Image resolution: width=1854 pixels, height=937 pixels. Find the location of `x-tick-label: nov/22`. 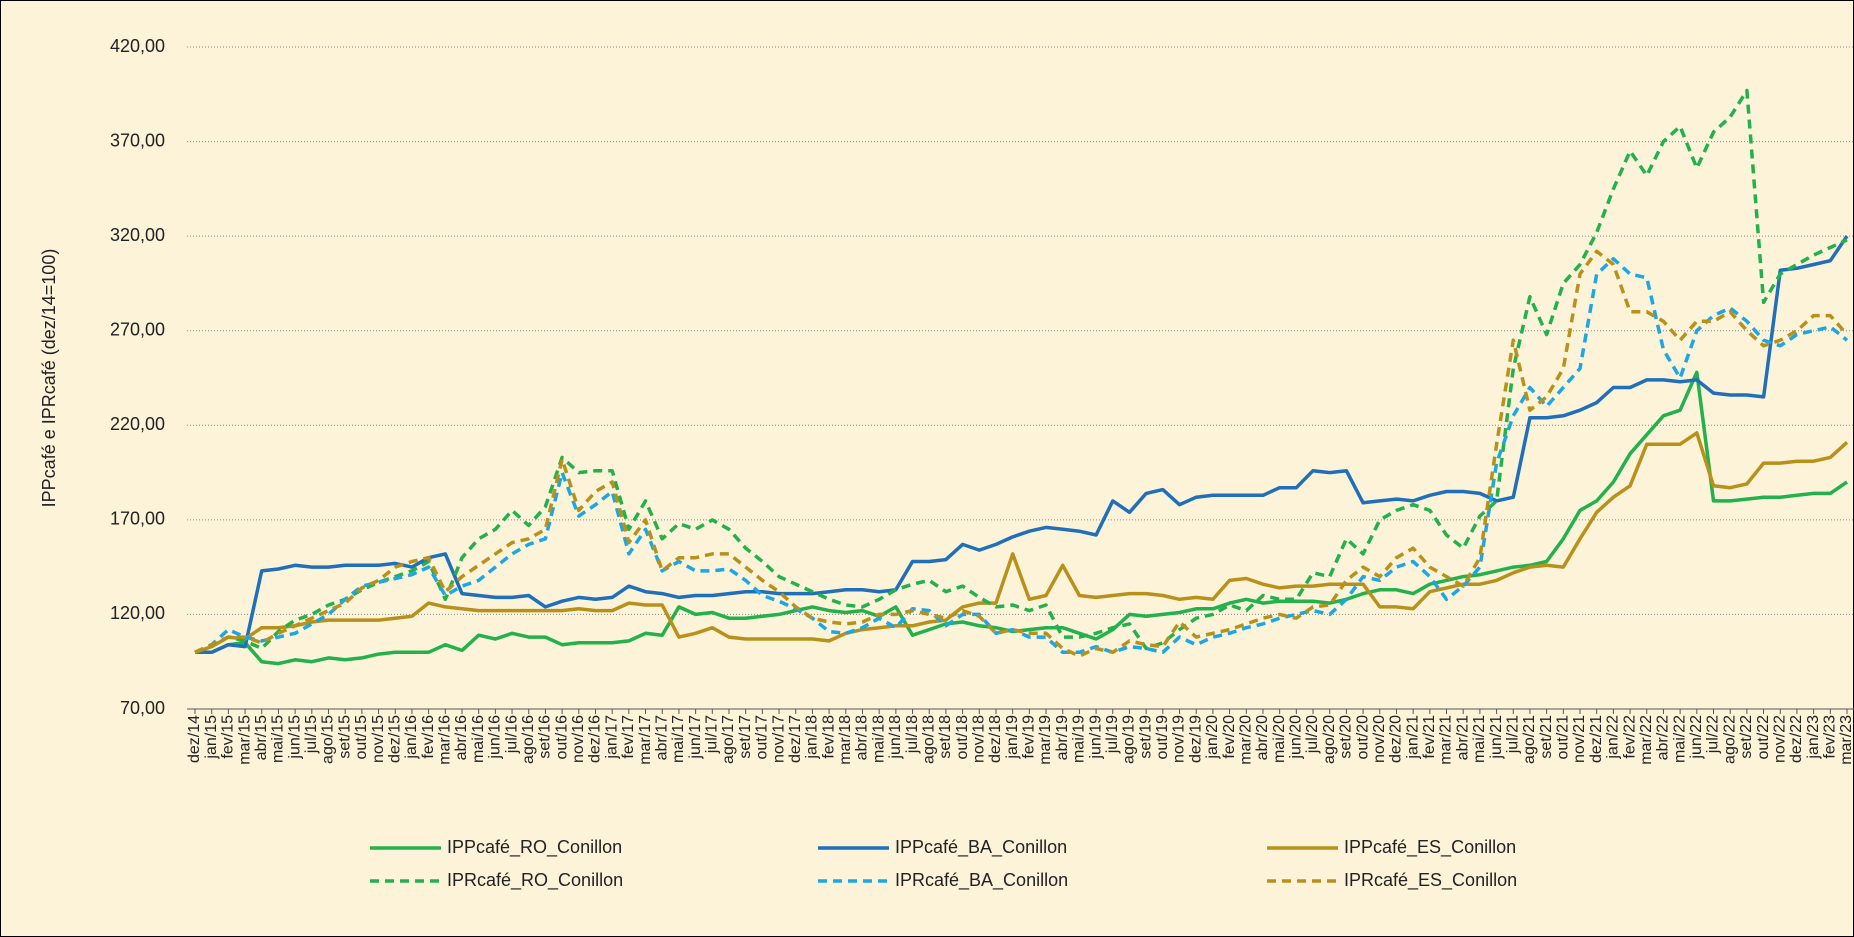

x-tick-label: nov/22 is located at coordinates (1779, 739).